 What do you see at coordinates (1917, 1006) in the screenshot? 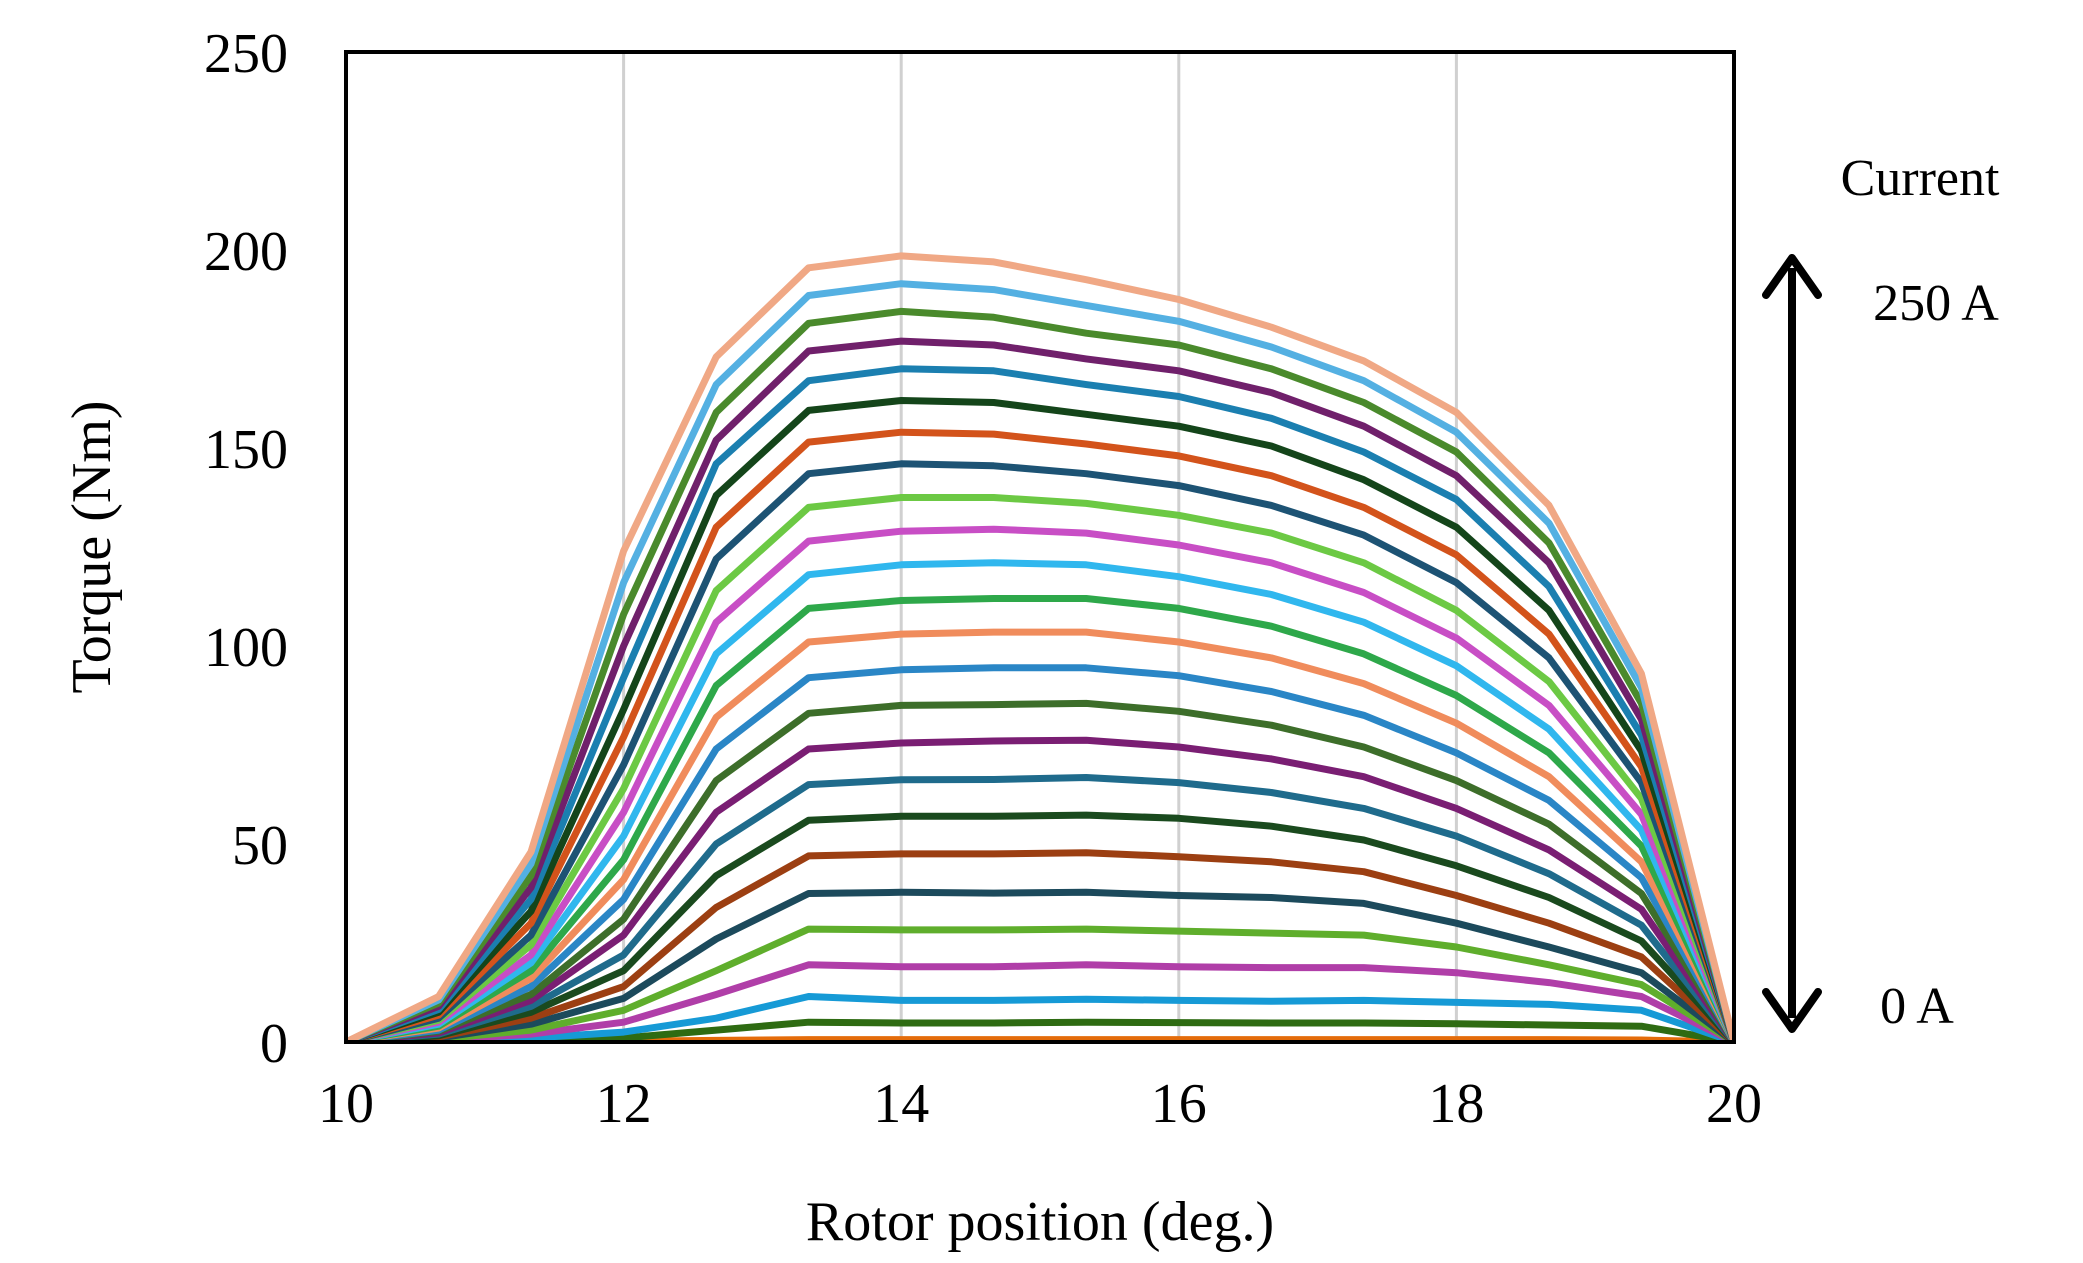
I see `current-bottom-label: 0 A` at bounding box center [1917, 1006].